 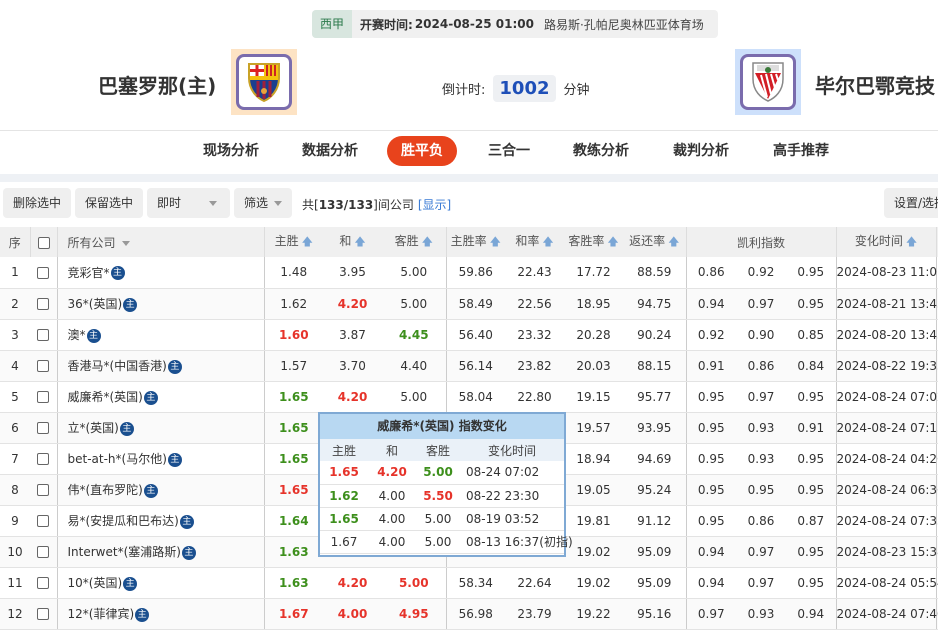 What do you see at coordinates (95, 304) in the screenshot?
I see `company-name: 36*(英国)` at bounding box center [95, 304].